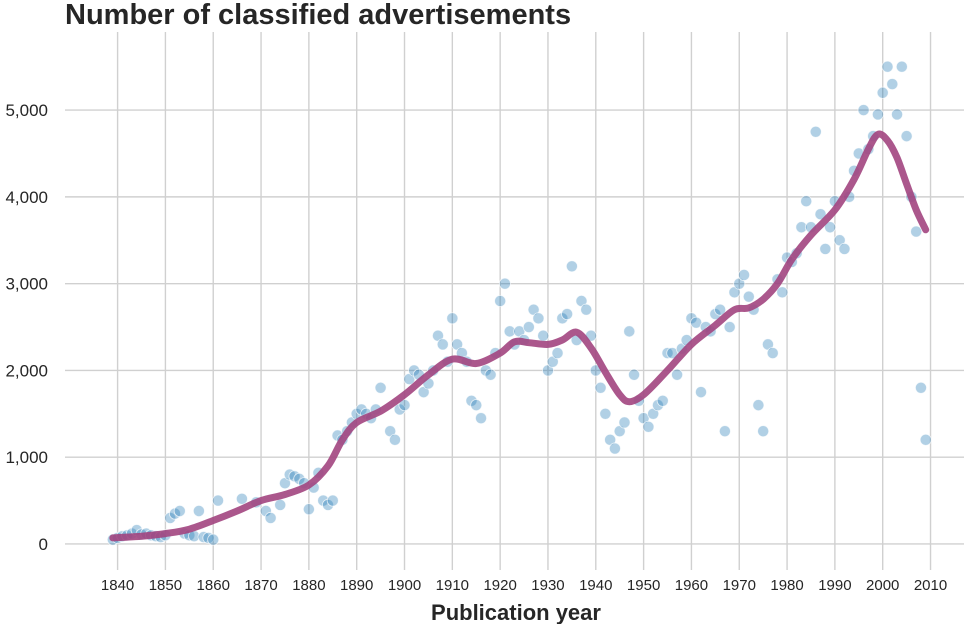 The image size is (968, 624). I want to click on y-tick-label: 1,000, so click(26, 457).